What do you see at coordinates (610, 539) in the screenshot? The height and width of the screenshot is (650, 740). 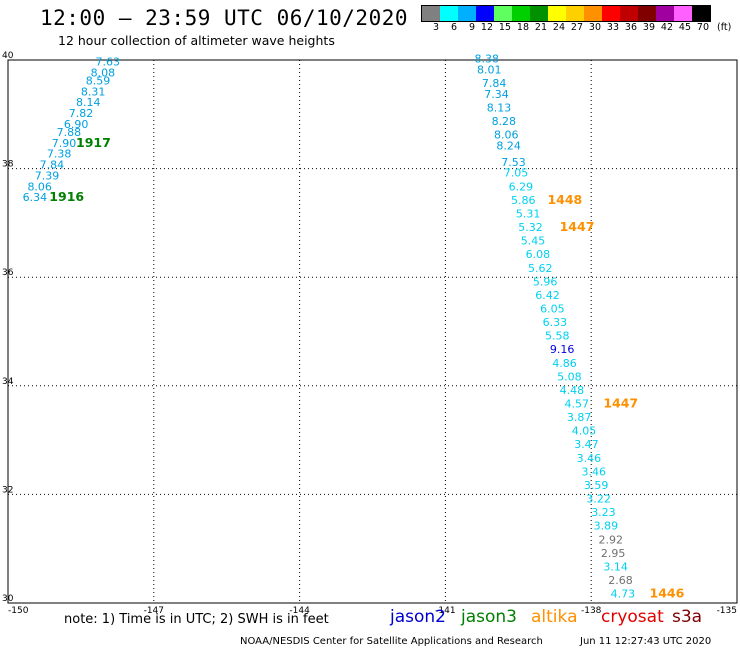 I see `wave-height-value: 2.92` at bounding box center [610, 539].